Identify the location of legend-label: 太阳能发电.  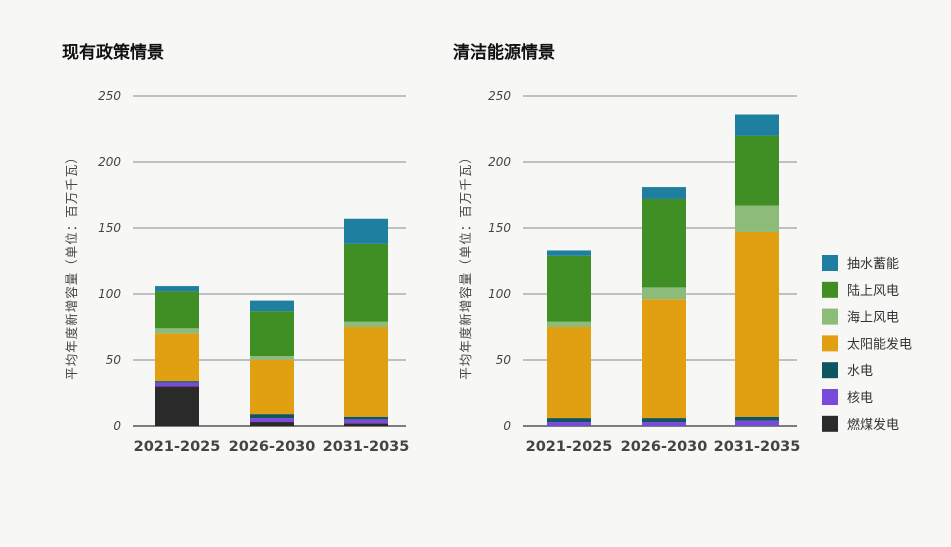
(879, 344).